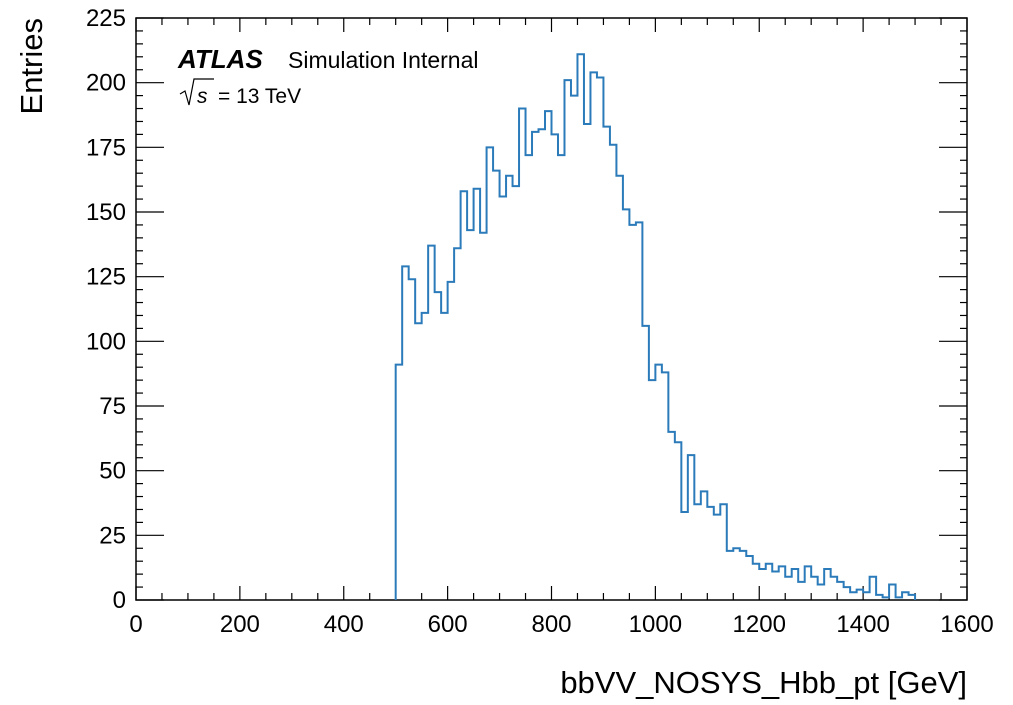  What do you see at coordinates (240, 624) in the screenshot?
I see `x-tick-label: 200` at bounding box center [240, 624].